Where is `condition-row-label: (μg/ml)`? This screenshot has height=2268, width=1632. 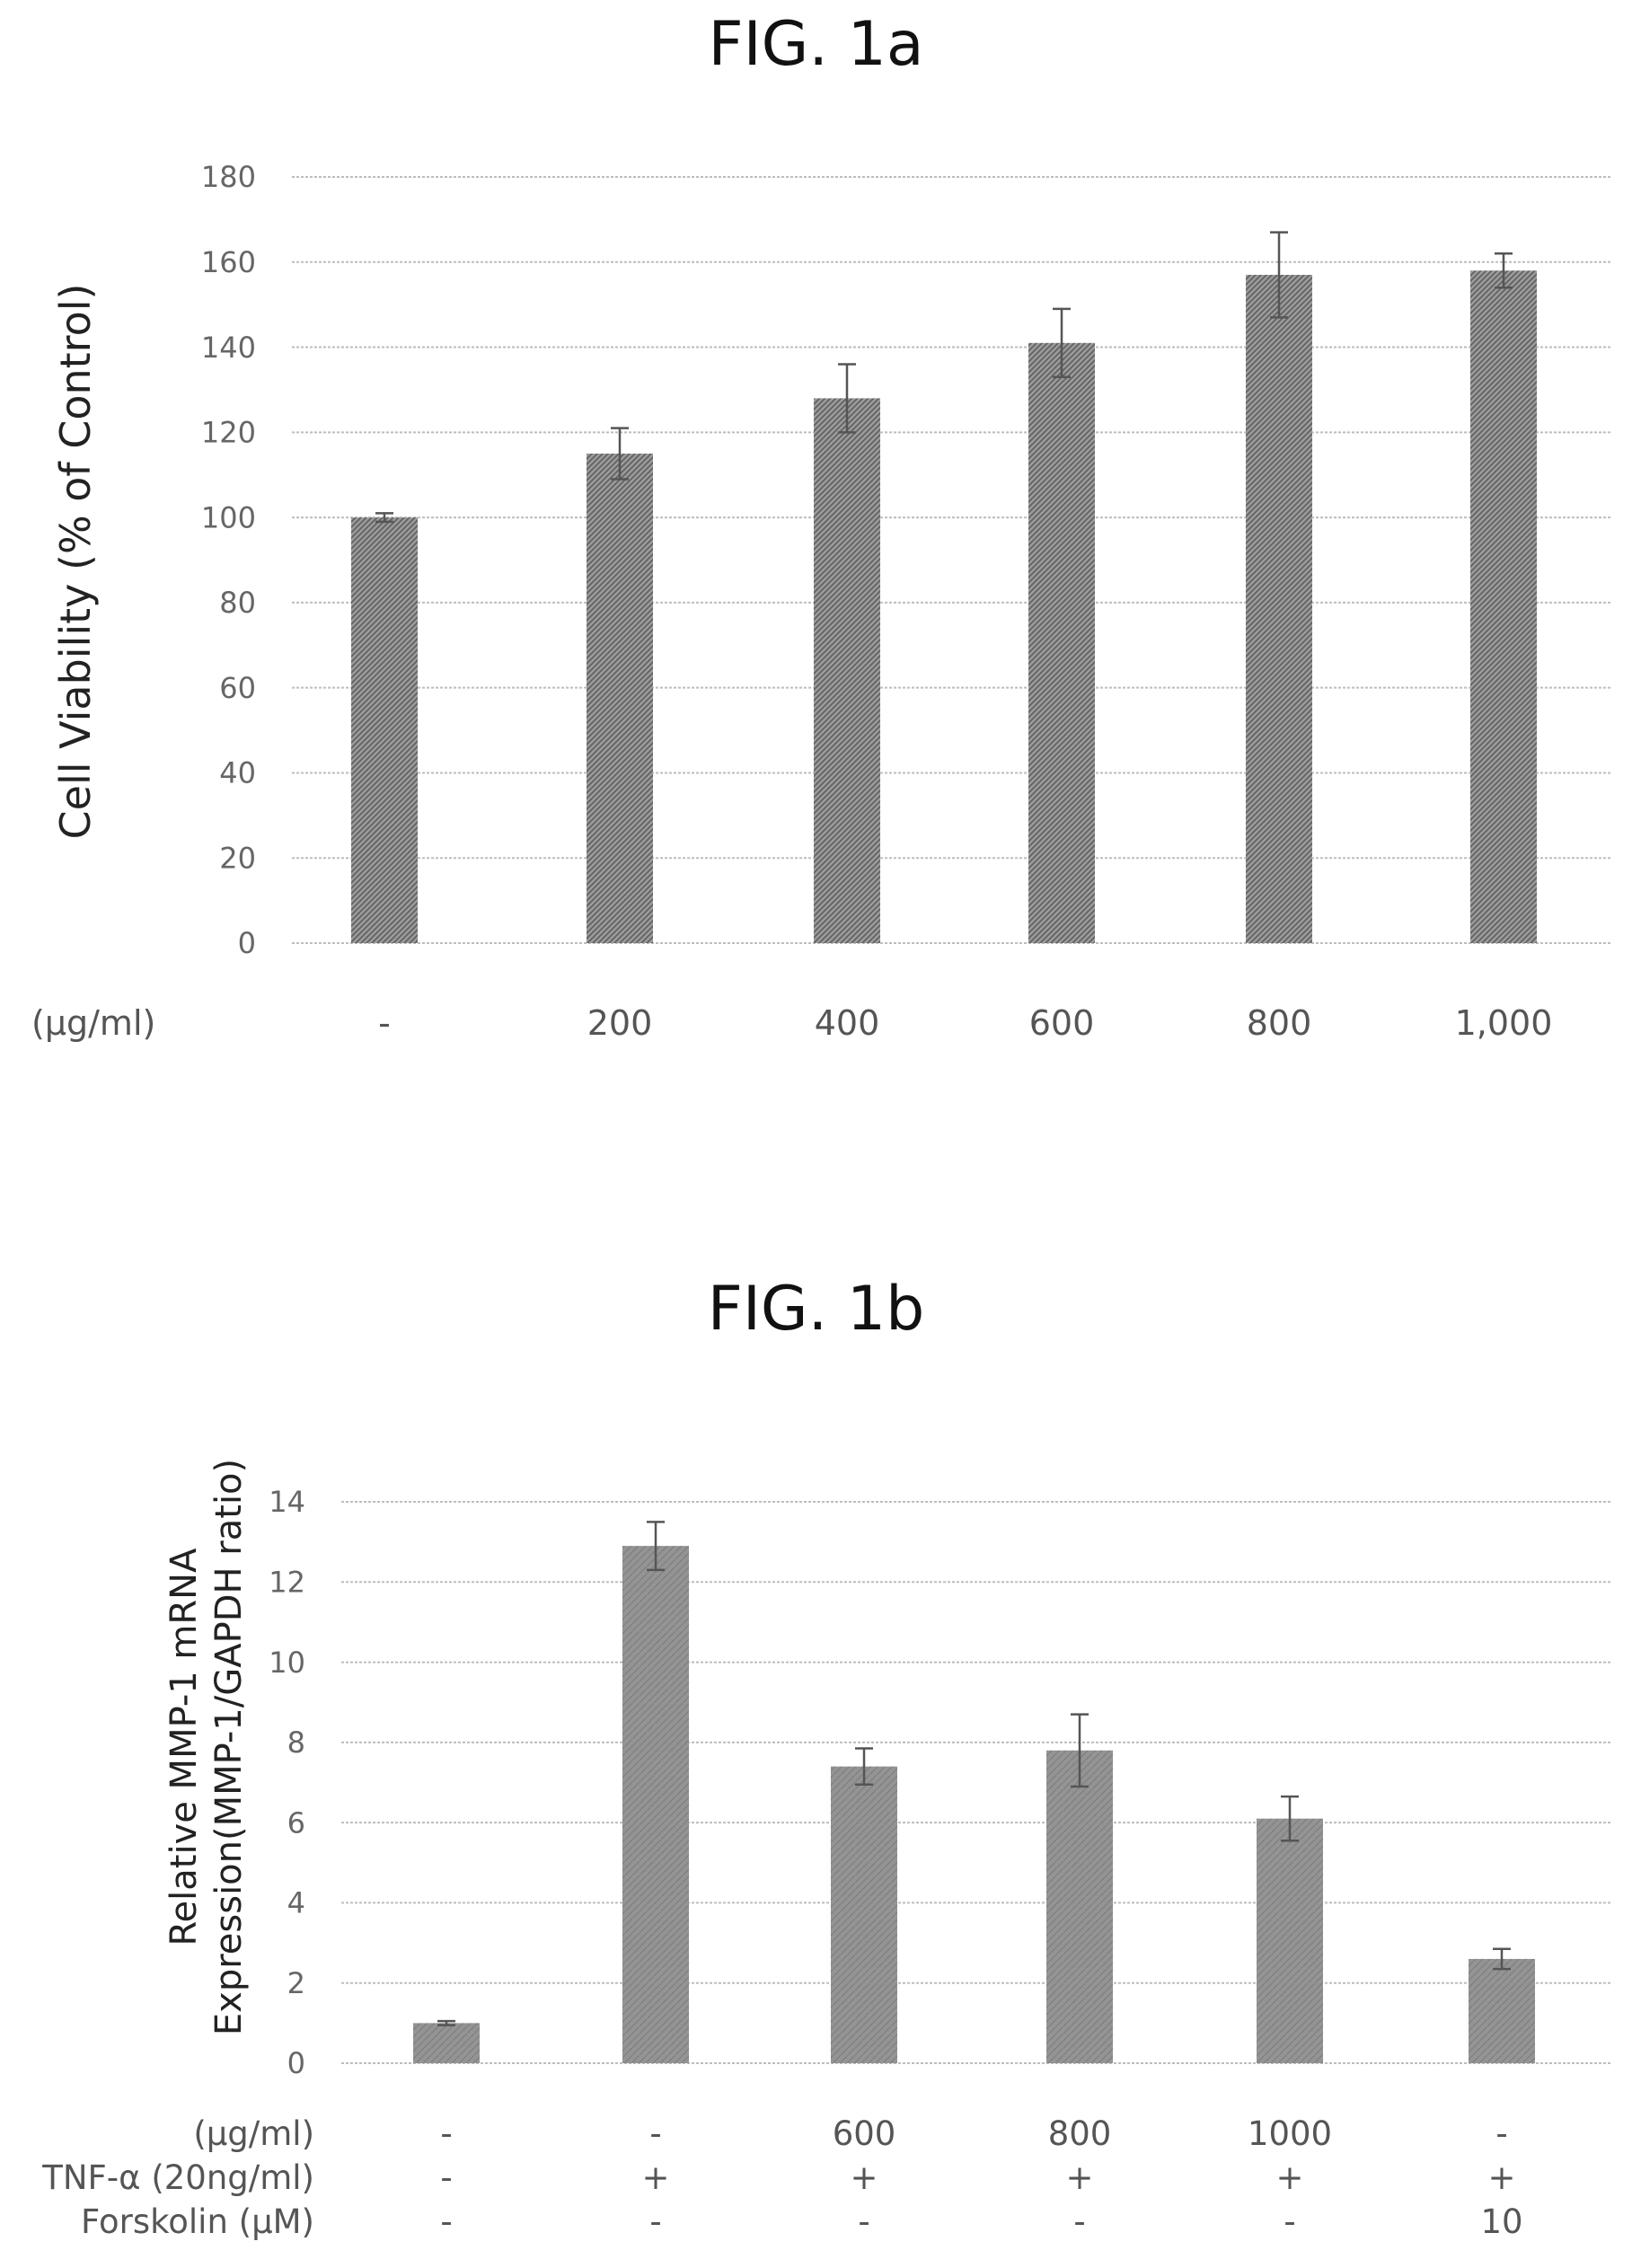 condition-row-label: (μg/ml) is located at coordinates (253, 2133).